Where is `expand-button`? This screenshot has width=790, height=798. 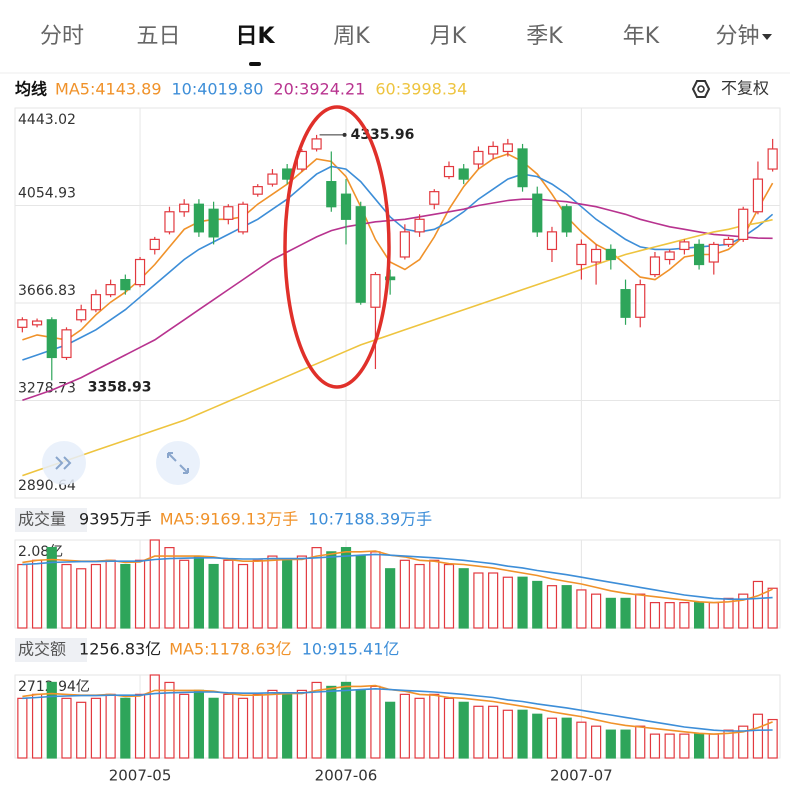 expand-button is located at coordinates (178, 463).